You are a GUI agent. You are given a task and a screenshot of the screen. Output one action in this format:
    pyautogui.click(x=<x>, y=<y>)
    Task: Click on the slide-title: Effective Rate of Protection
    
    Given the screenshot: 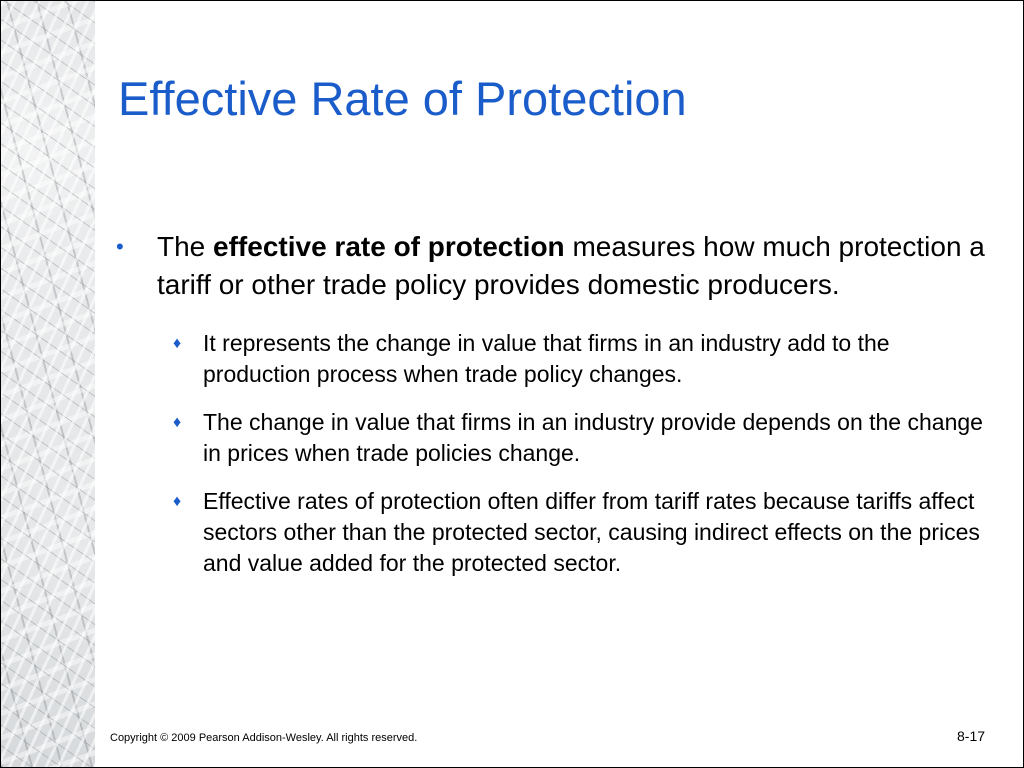 What is the action you would take?
    pyautogui.click(x=402, y=98)
    